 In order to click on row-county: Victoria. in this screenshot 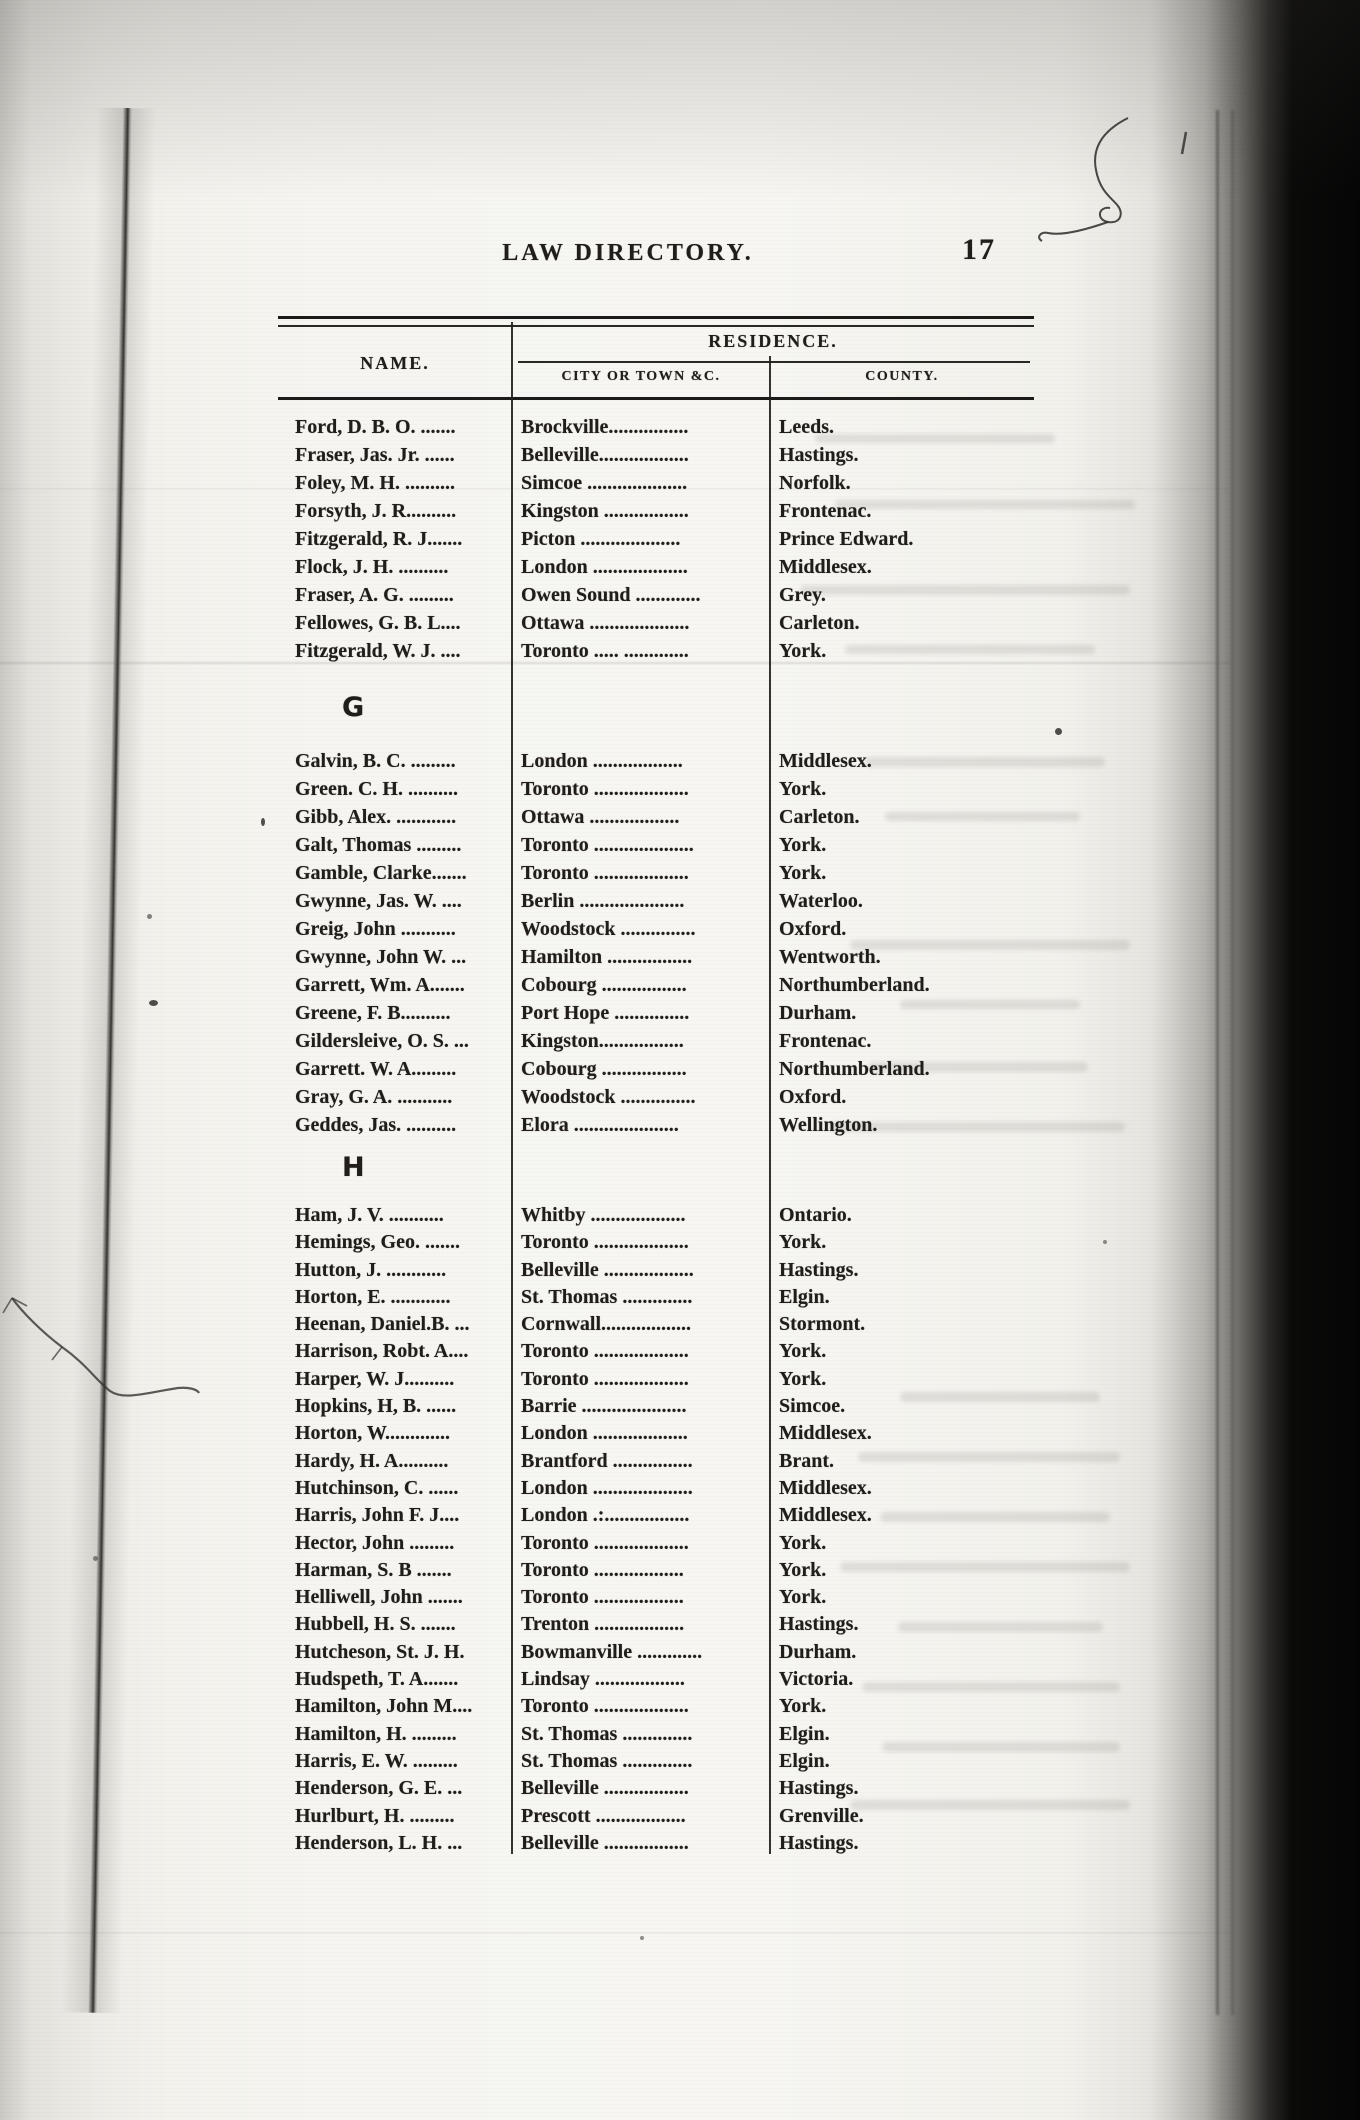, I will do `click(816, 1679)`.